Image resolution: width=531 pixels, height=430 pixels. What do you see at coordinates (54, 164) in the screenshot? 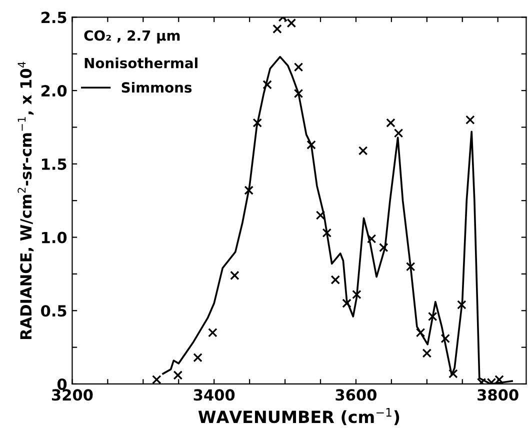
I see `y-tick-label: 1.5` at bounding box center [54, 164].